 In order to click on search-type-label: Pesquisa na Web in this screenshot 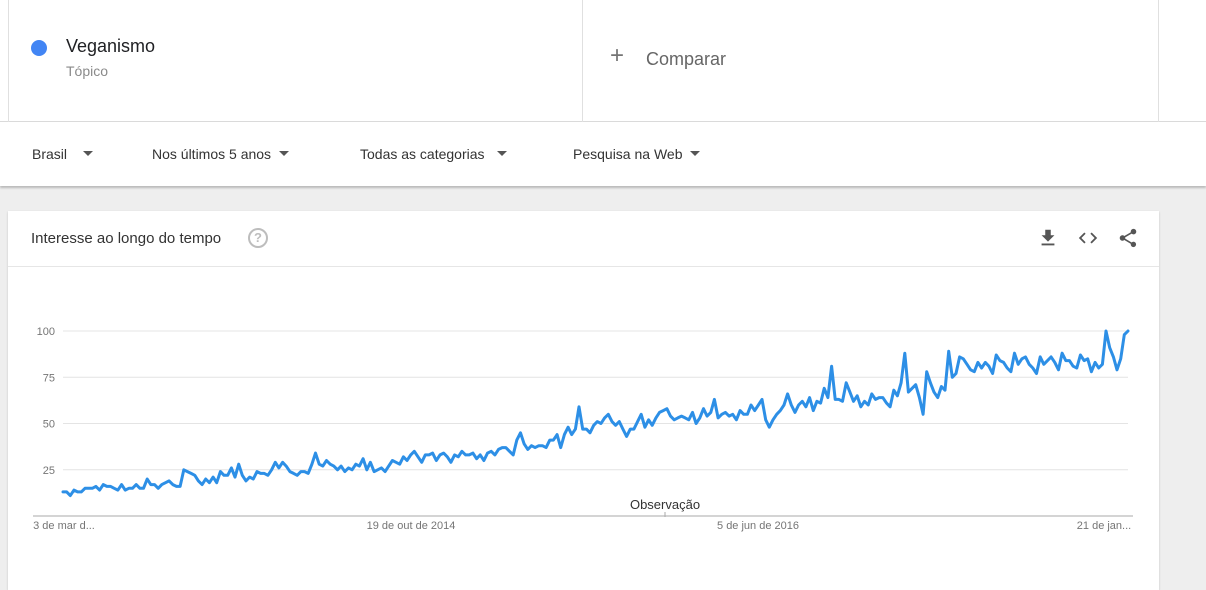, I will do `click(628, 154)`.